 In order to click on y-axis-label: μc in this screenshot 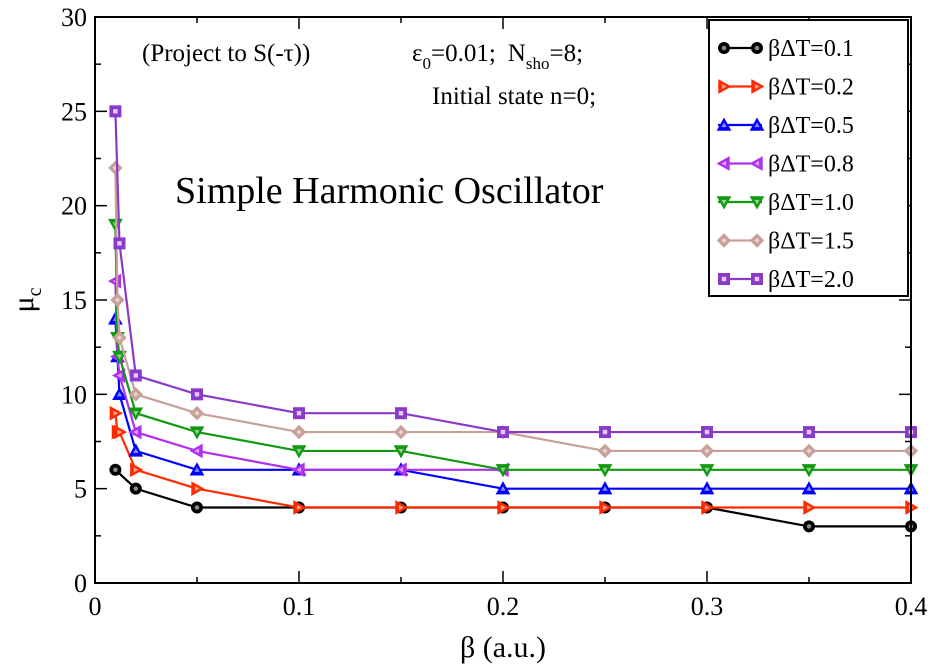, I will do `click(26, 299)`.